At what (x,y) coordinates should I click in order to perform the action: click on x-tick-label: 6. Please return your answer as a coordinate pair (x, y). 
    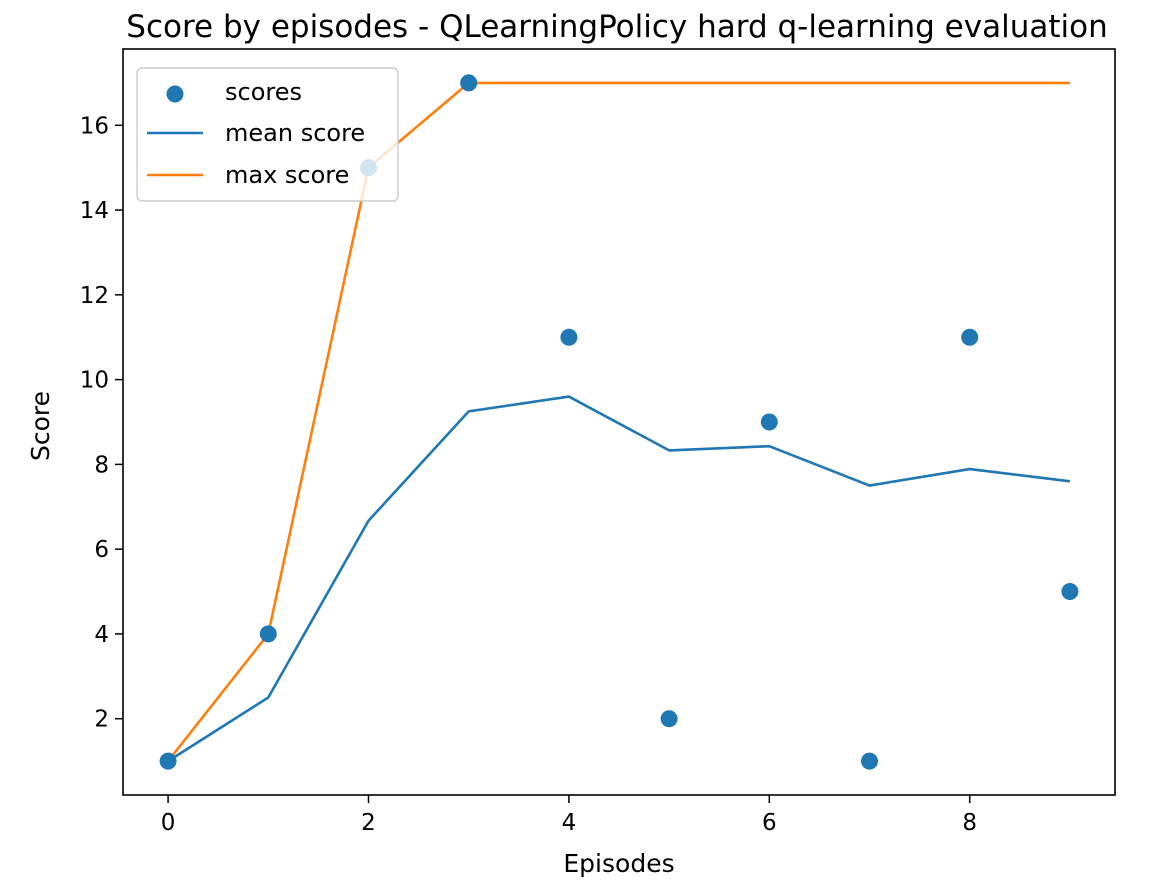
    Looking at the image, I should click on (769, 823).